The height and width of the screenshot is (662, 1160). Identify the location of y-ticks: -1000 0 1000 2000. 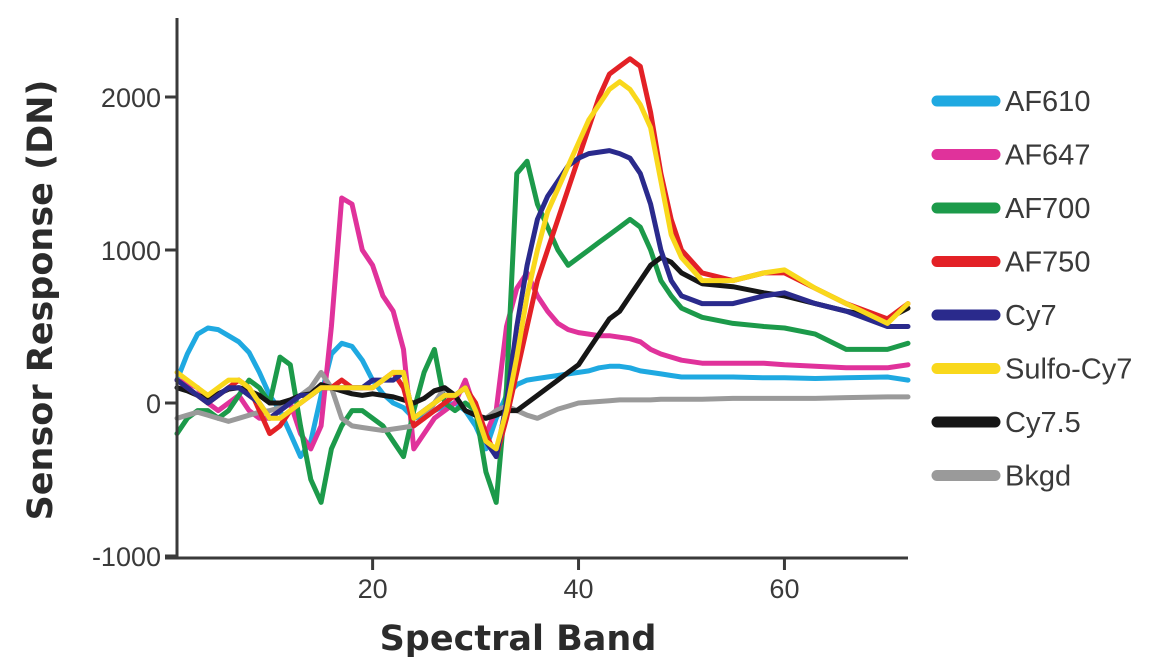
(134, 327).